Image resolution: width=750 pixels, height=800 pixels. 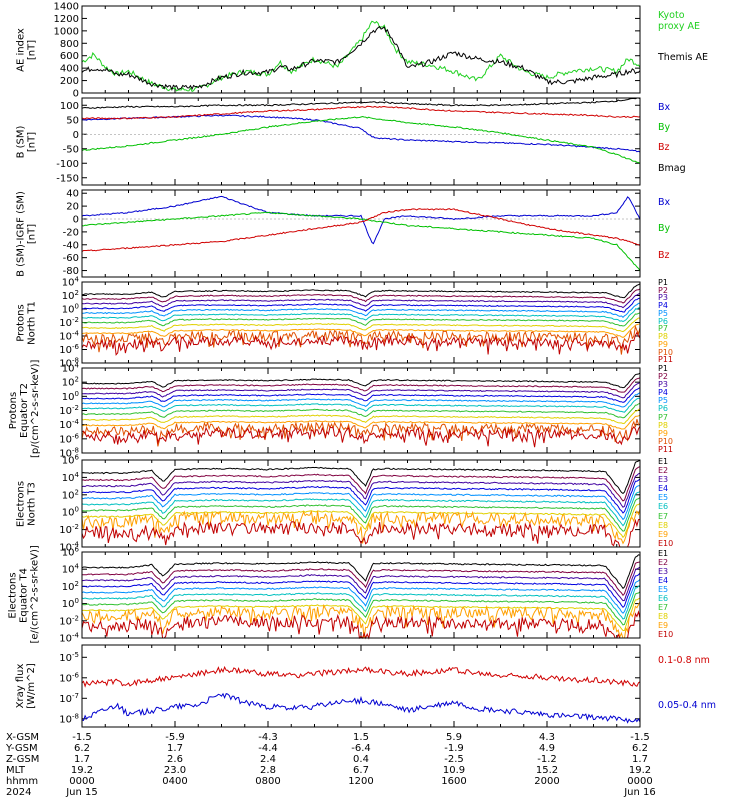 I want to click on ephemeris-value: 10.9, so click(x=454, y=770).